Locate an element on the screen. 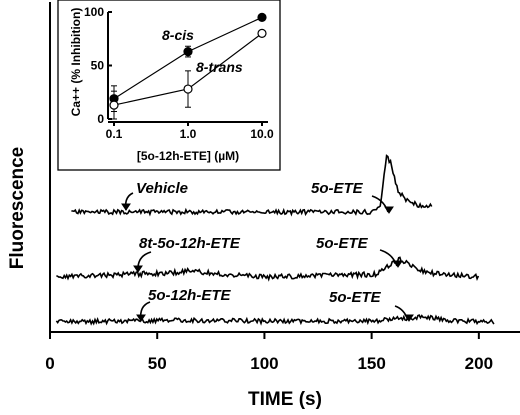 The image size is (520, 415). inset-series-label: 8-trans is located at coordinates (219, 67).